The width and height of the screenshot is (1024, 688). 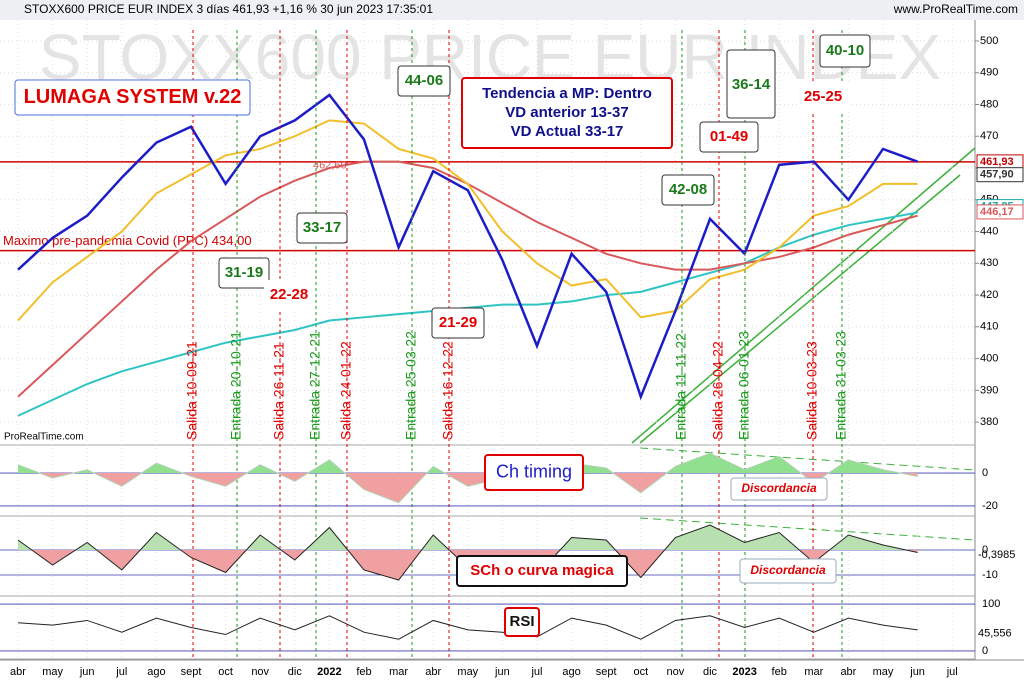 I want to click on level-note: 462,60, so click(x=330, y=166).